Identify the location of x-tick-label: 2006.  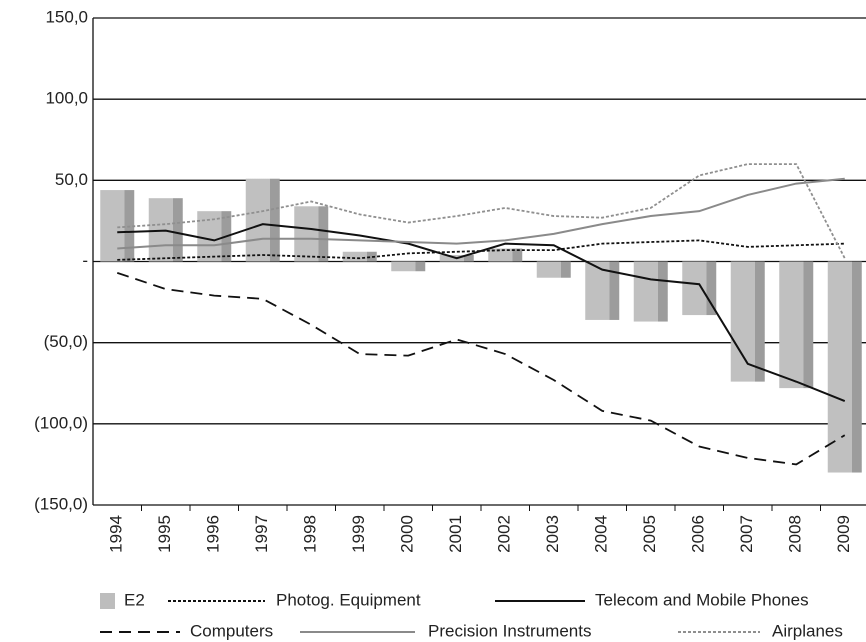
(698, 534).